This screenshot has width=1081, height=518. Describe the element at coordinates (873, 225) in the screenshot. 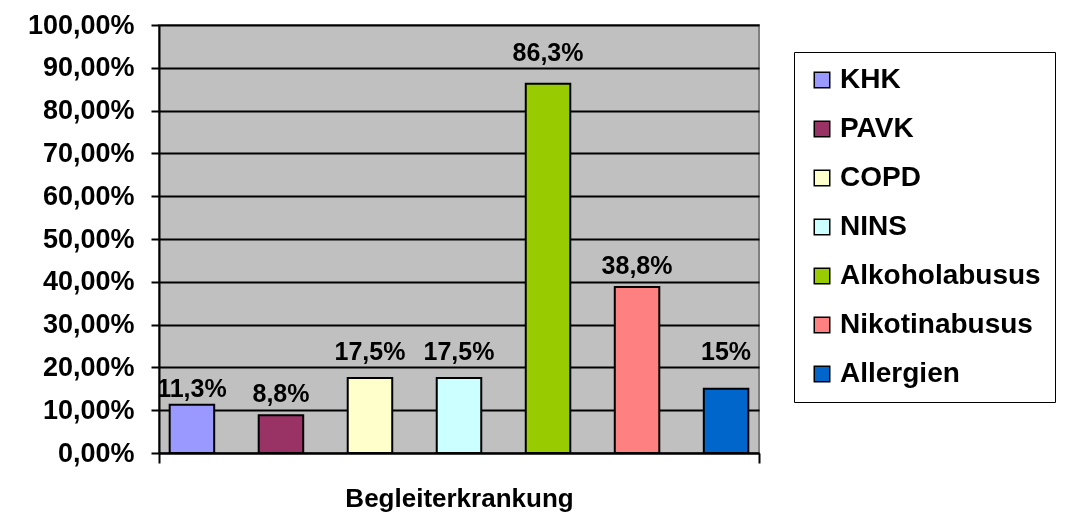

I see `legend-label: NINS` at that location.